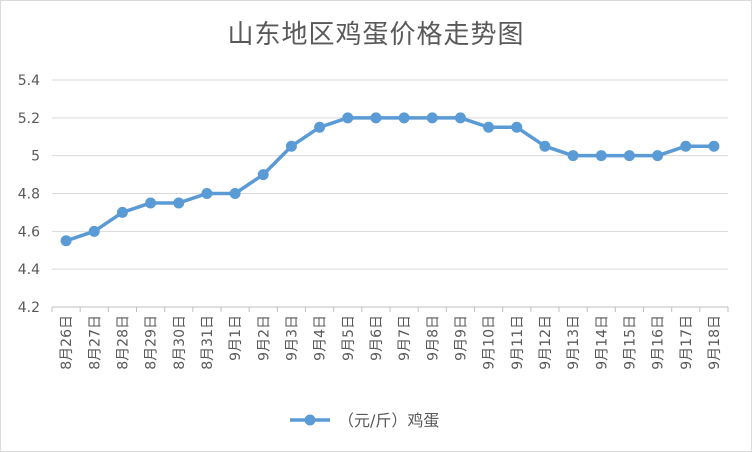 Image resolution: width=752 pixels, height=452 pixels. What do you see at coordinates (630, 342) in the screenshot?
I see `x-tick-label: 9月15日` at bounding box center [630, 342].